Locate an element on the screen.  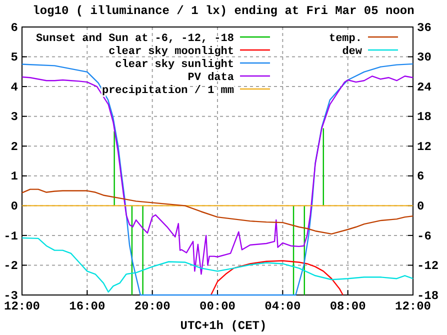
x-tick-label: 04:00 is located at coordinates (282, 307).